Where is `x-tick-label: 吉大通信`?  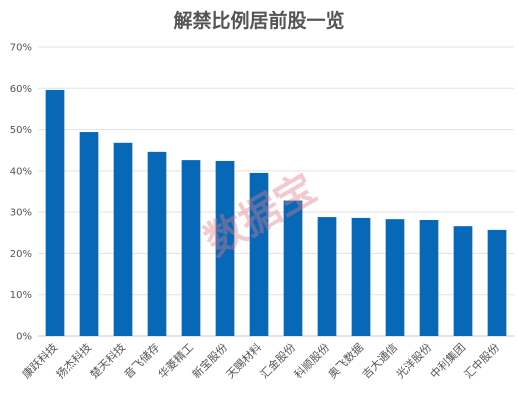
x-tick-label: 吉大通信 is located at coordinates (379, 360).